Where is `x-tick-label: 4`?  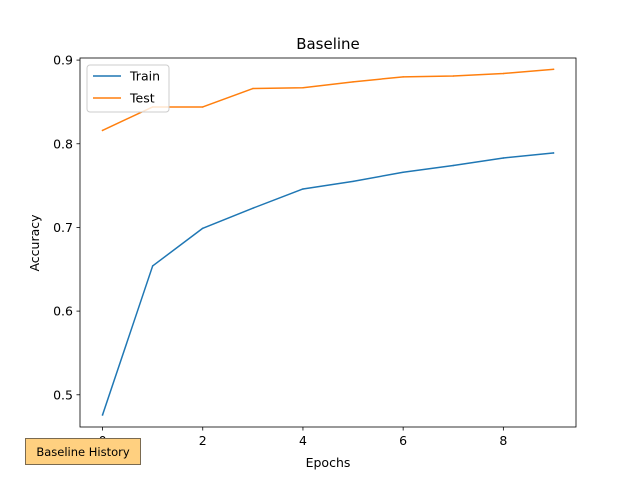
x-tick-label: 4 is located at coordinates (303, 440).